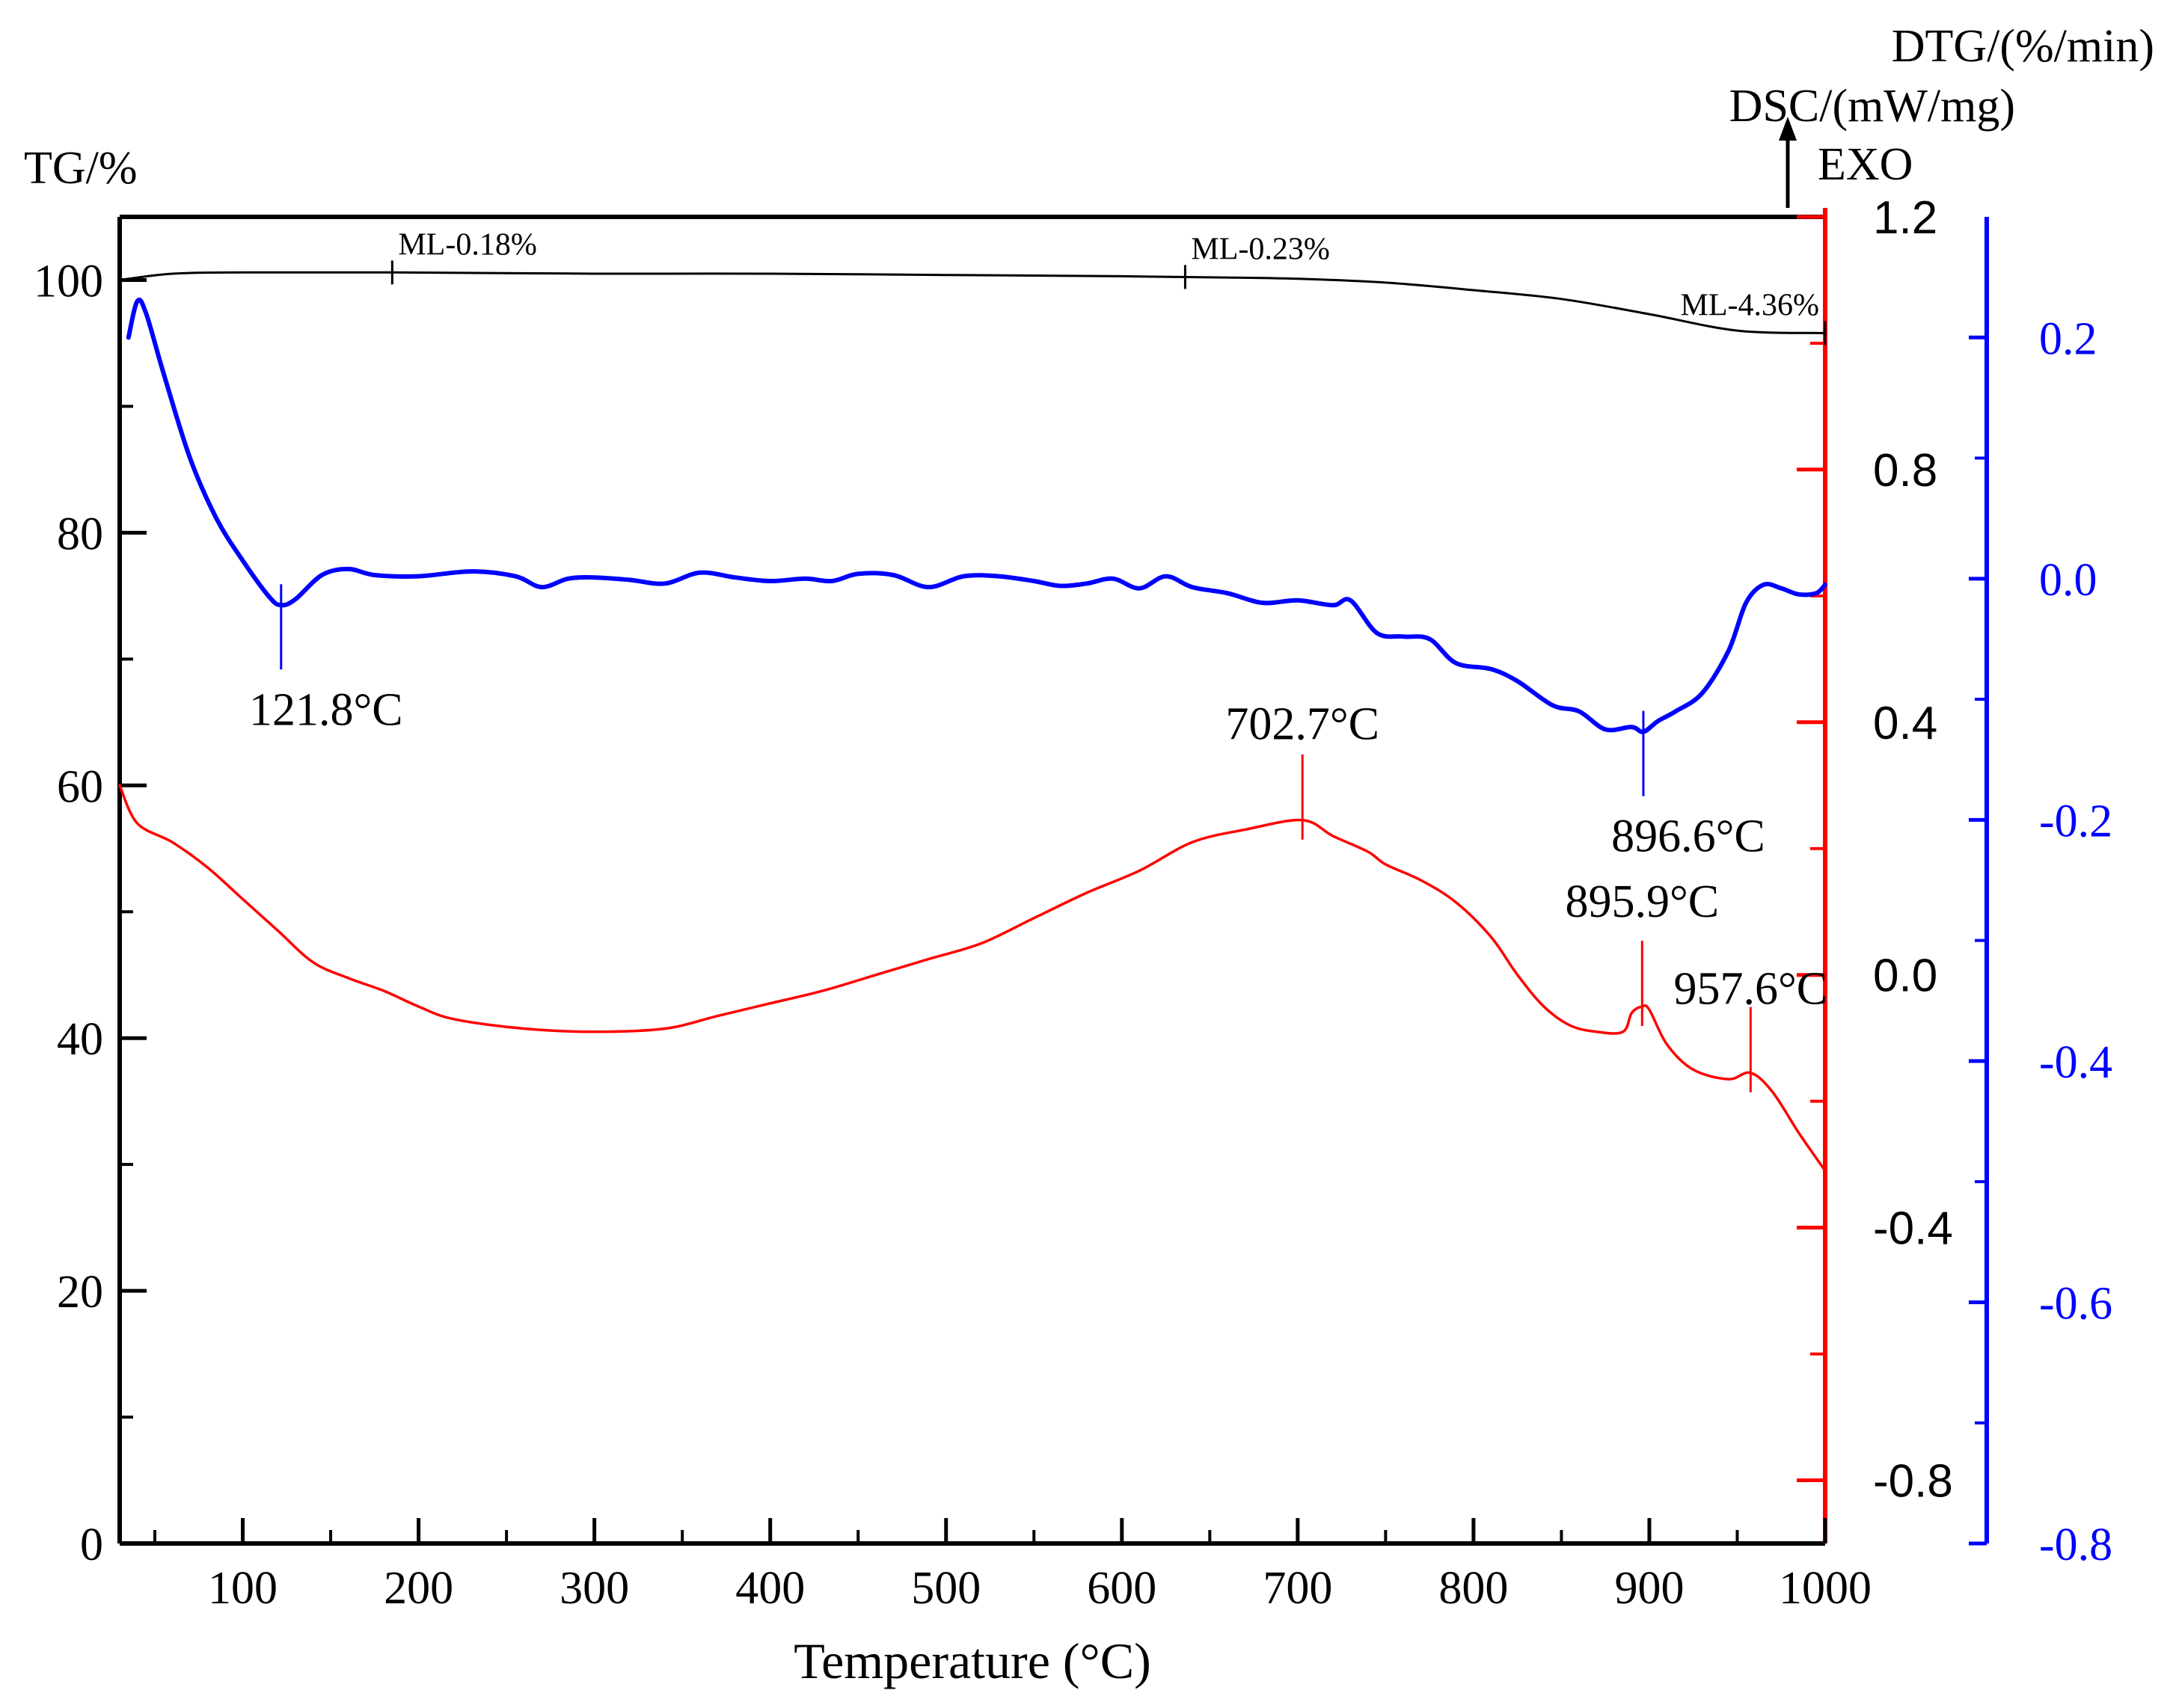 The image size is (2167, 1708). I want to click on dsc-peak-label-2: 957.6°C, so click(1751, 989).